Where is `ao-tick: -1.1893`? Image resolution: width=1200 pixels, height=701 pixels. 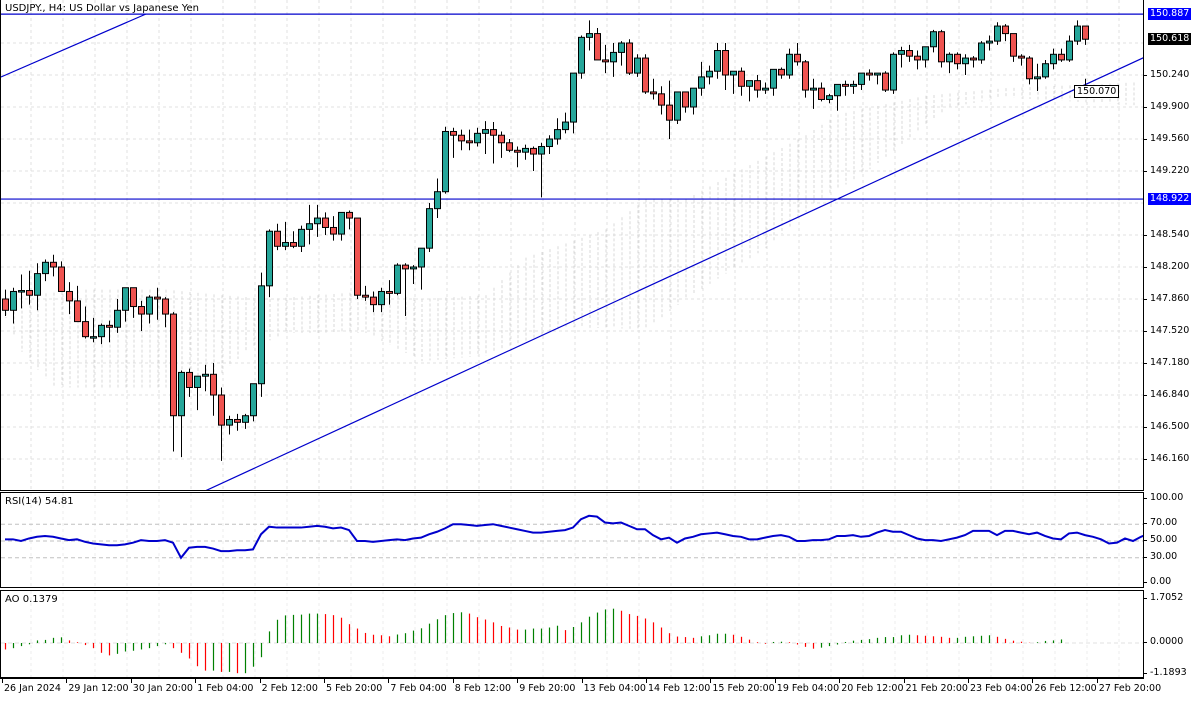
ao-tick: -1.1893 is located at coordinates (1165, 672).